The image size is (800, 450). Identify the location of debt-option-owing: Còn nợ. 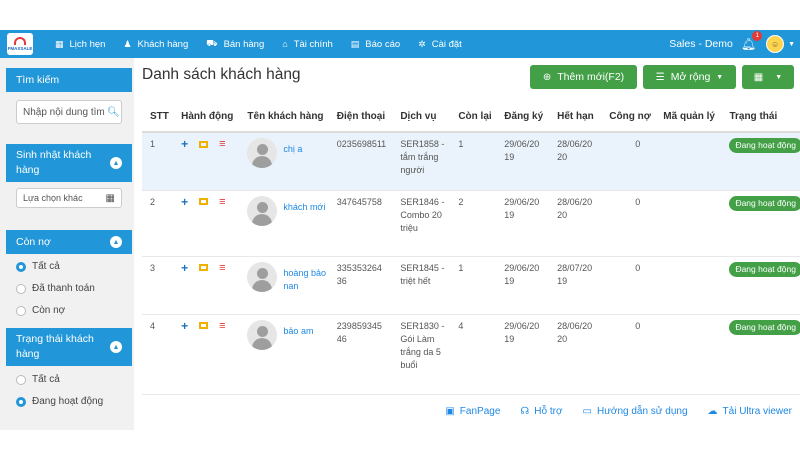
(40, 310).